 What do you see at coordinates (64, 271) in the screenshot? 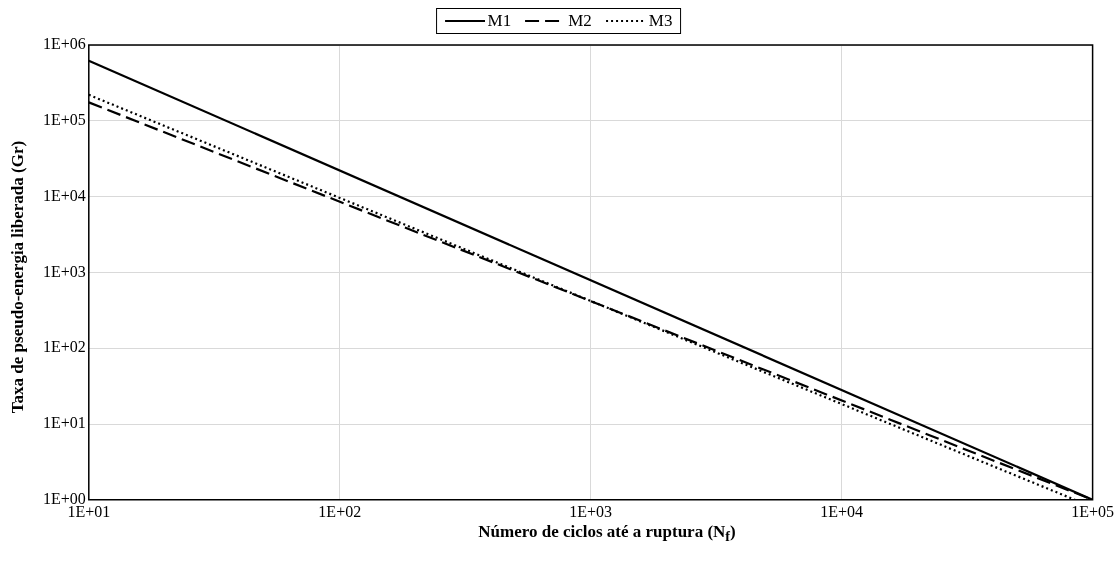
I see `y-tick-label: 1E+03` at bounding box center [64, 271].